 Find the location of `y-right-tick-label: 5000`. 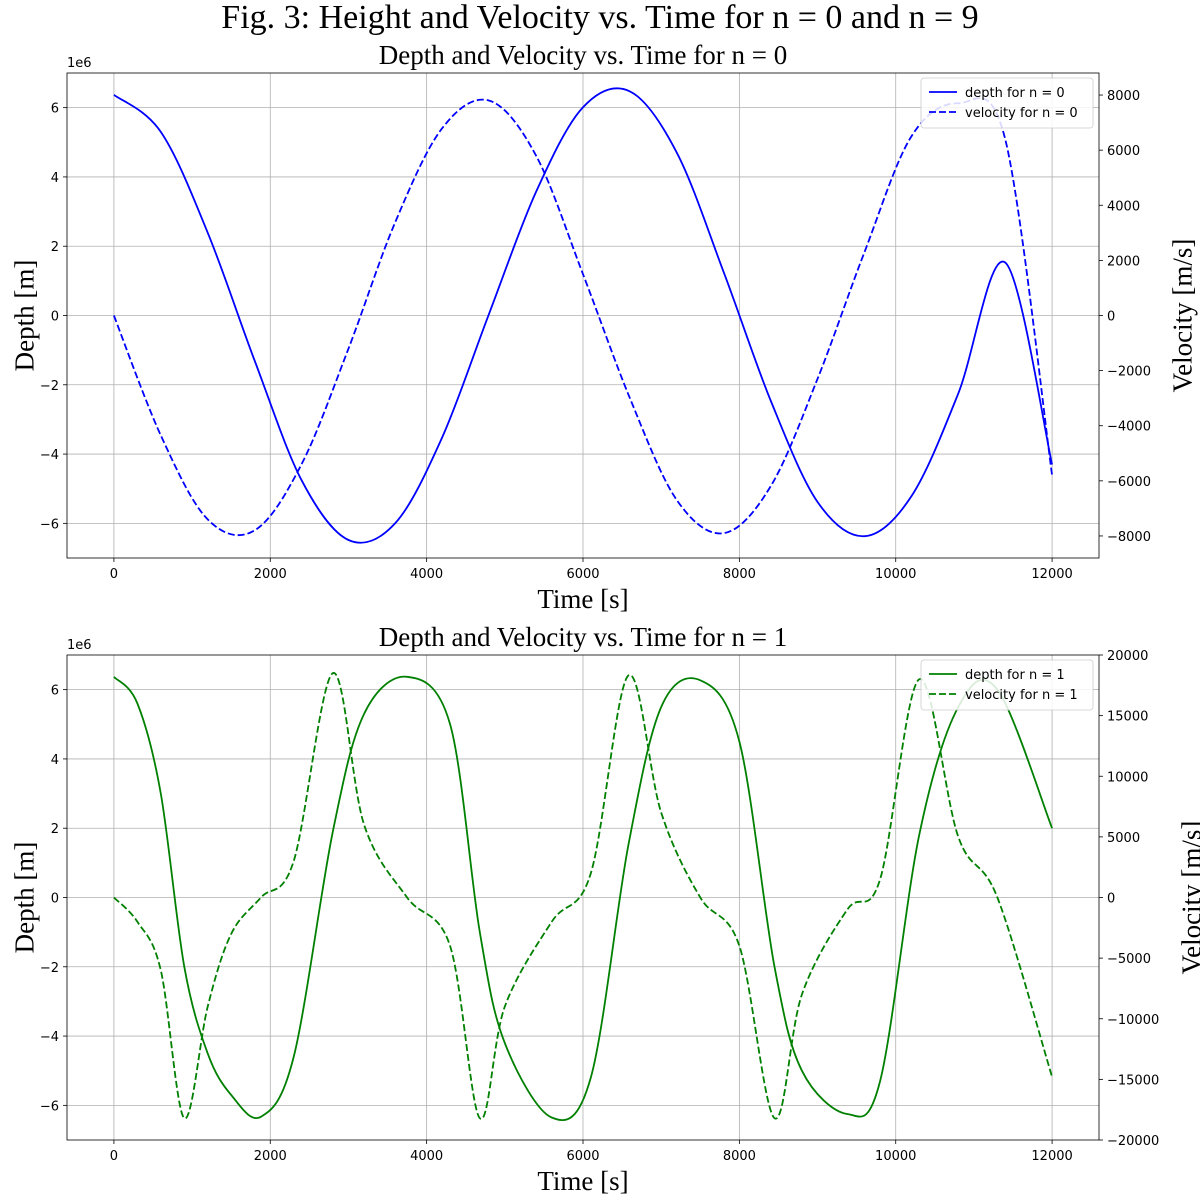

y-right-tick-label: 5000 is located at coordinates (1123, 838).